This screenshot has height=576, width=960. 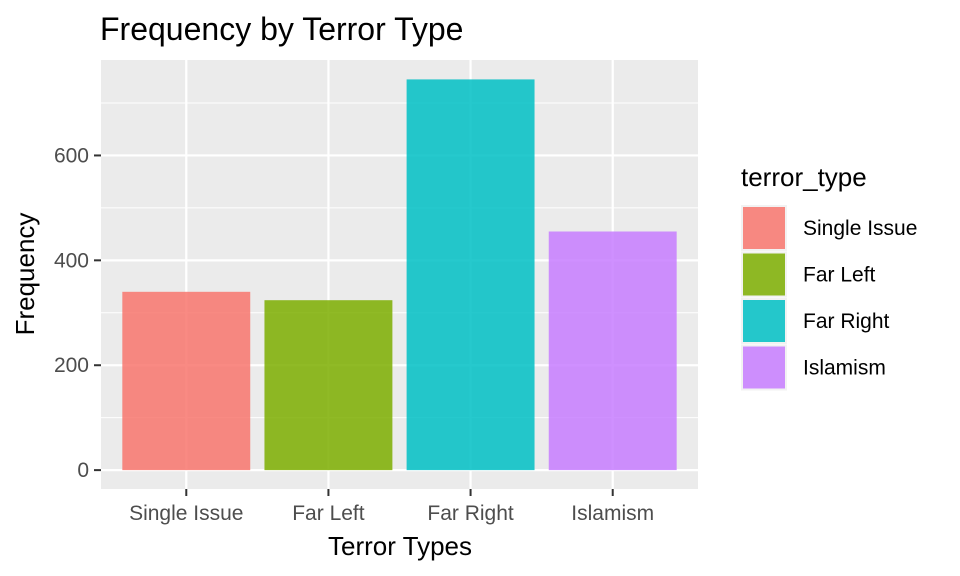 What do you see at coordinates (470, 513) in the screenshot?
I see `x-tick-label: Far Right` at bounding box center [470, 513].